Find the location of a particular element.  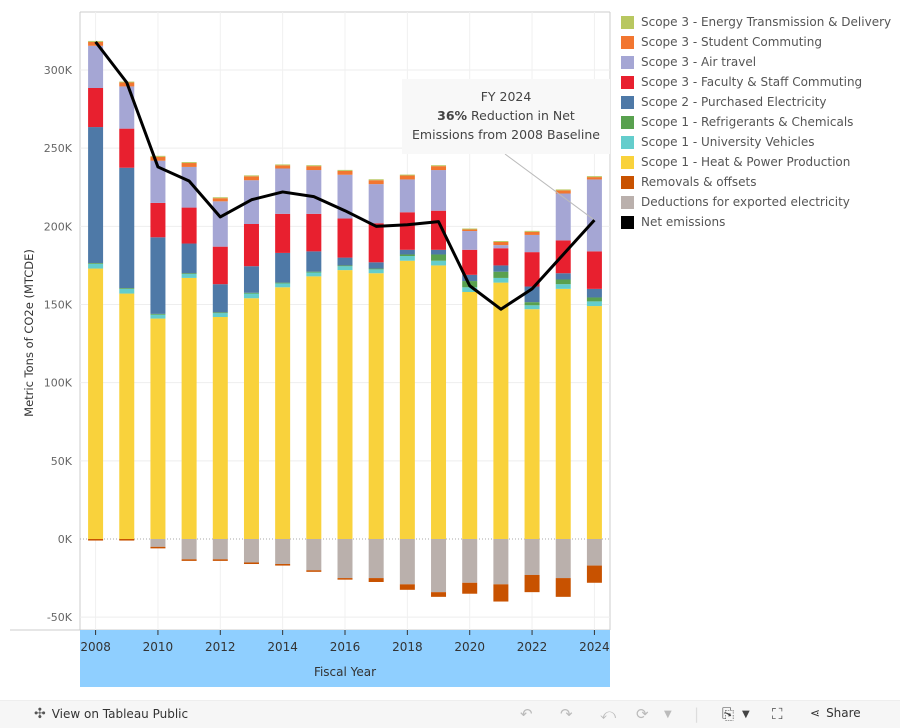

share-button: ⋖ Share is located at coordinates (835, 713).